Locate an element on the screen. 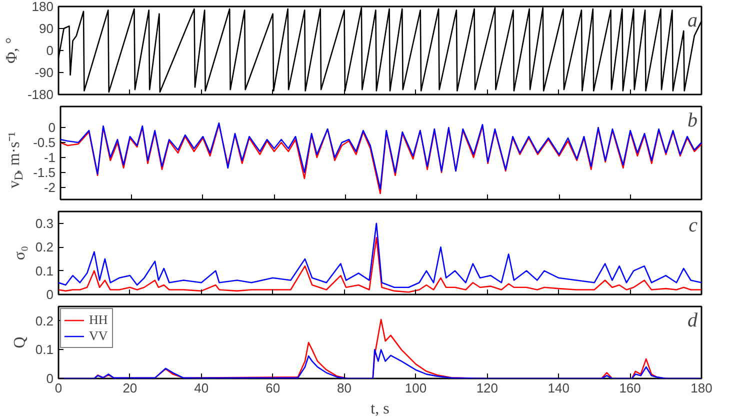 This screenshot has width=729, height=420. x-tick-label: 140 is located at coordinates (559, 388).